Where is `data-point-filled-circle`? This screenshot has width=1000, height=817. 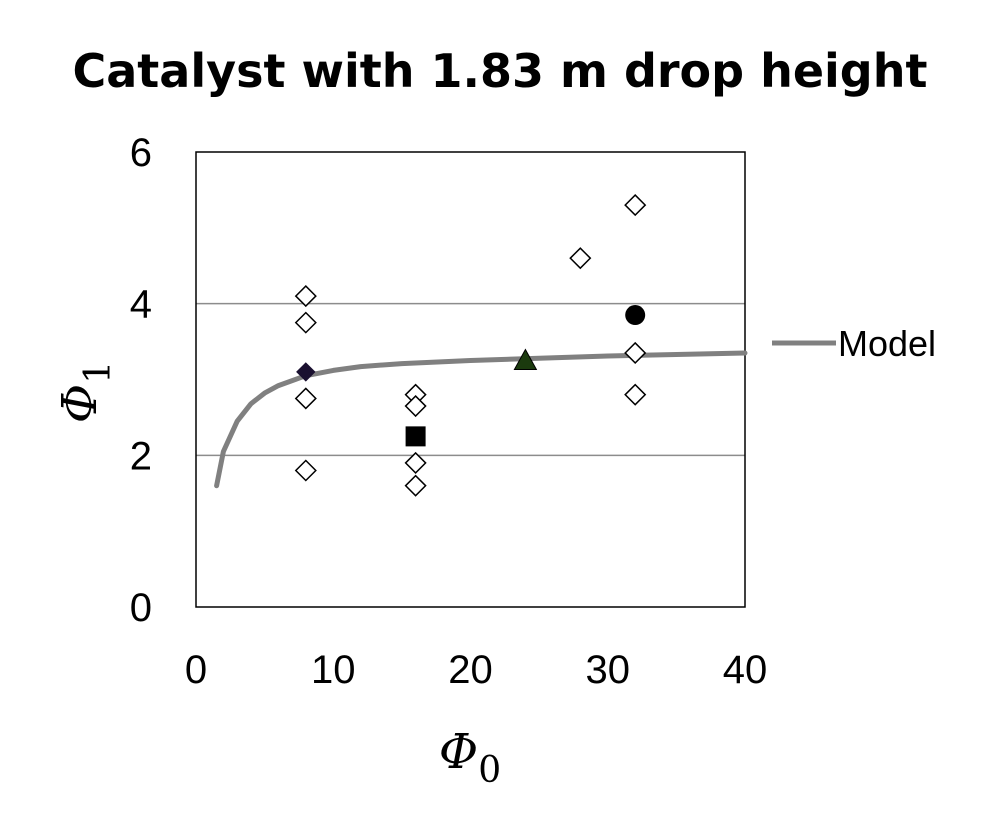
data-point-filled-circle is located at coordinates (635, 315).